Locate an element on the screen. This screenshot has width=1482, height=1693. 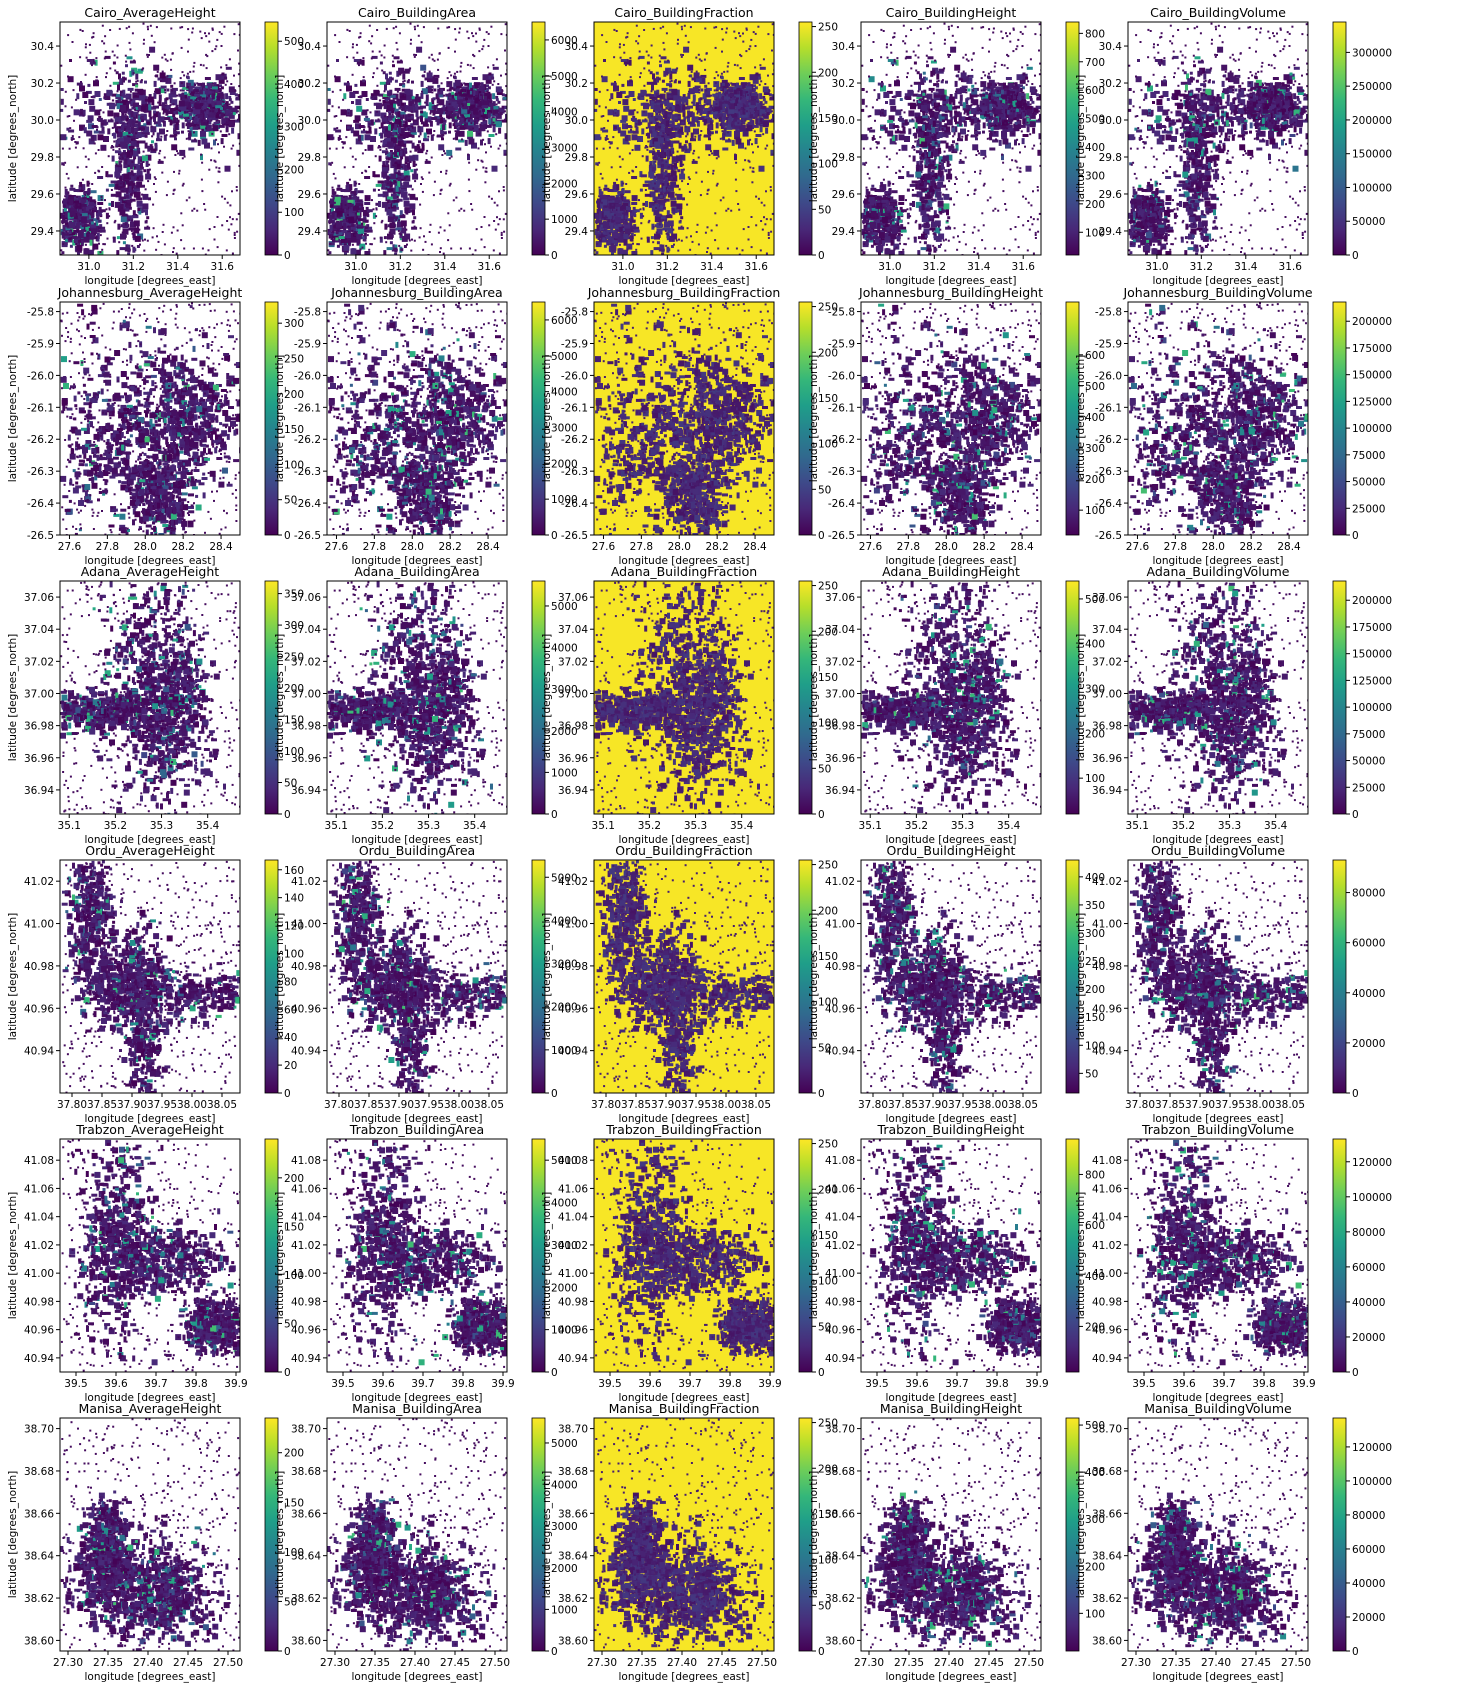
colorbar-tick-label: 400 is located at coordinates (294, 85).